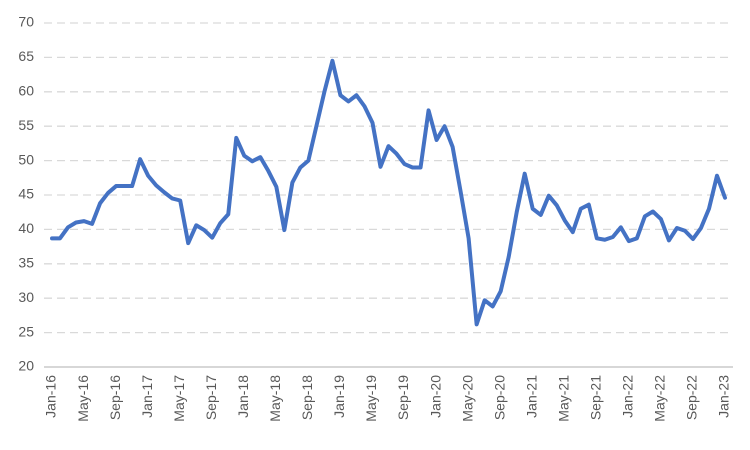  I want to click on x-tick-label: Jan-22, so click(628, 396).